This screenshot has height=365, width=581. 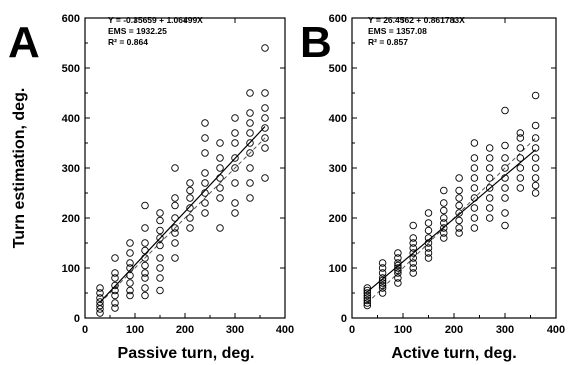 What do you see at coordinates (182, 214) in the screenshot?
I see `regression-line` at bounding box center [182, 214].